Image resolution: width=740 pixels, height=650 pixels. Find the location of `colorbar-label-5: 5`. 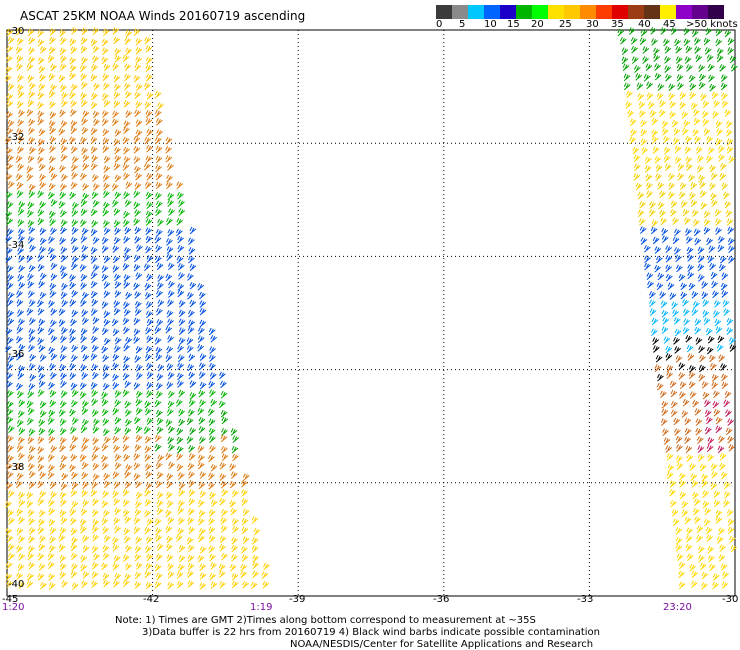

colorbar-label-5: 5 is located at coordinates (462, 24).